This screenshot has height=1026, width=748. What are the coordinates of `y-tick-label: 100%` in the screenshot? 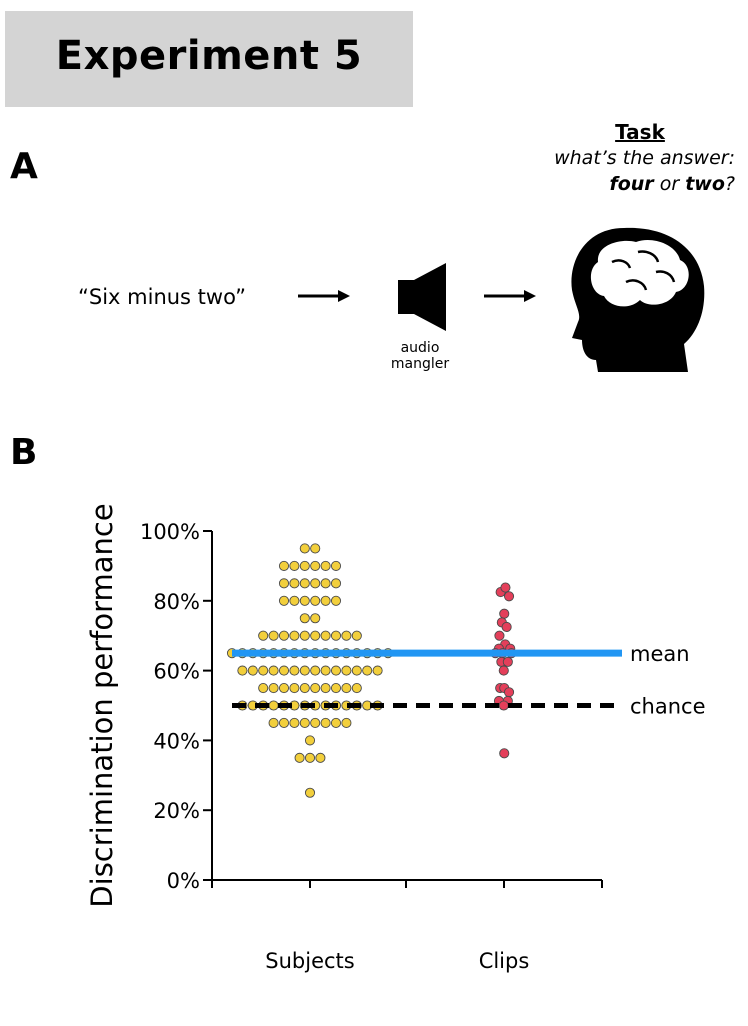 It's located at (170, 532).